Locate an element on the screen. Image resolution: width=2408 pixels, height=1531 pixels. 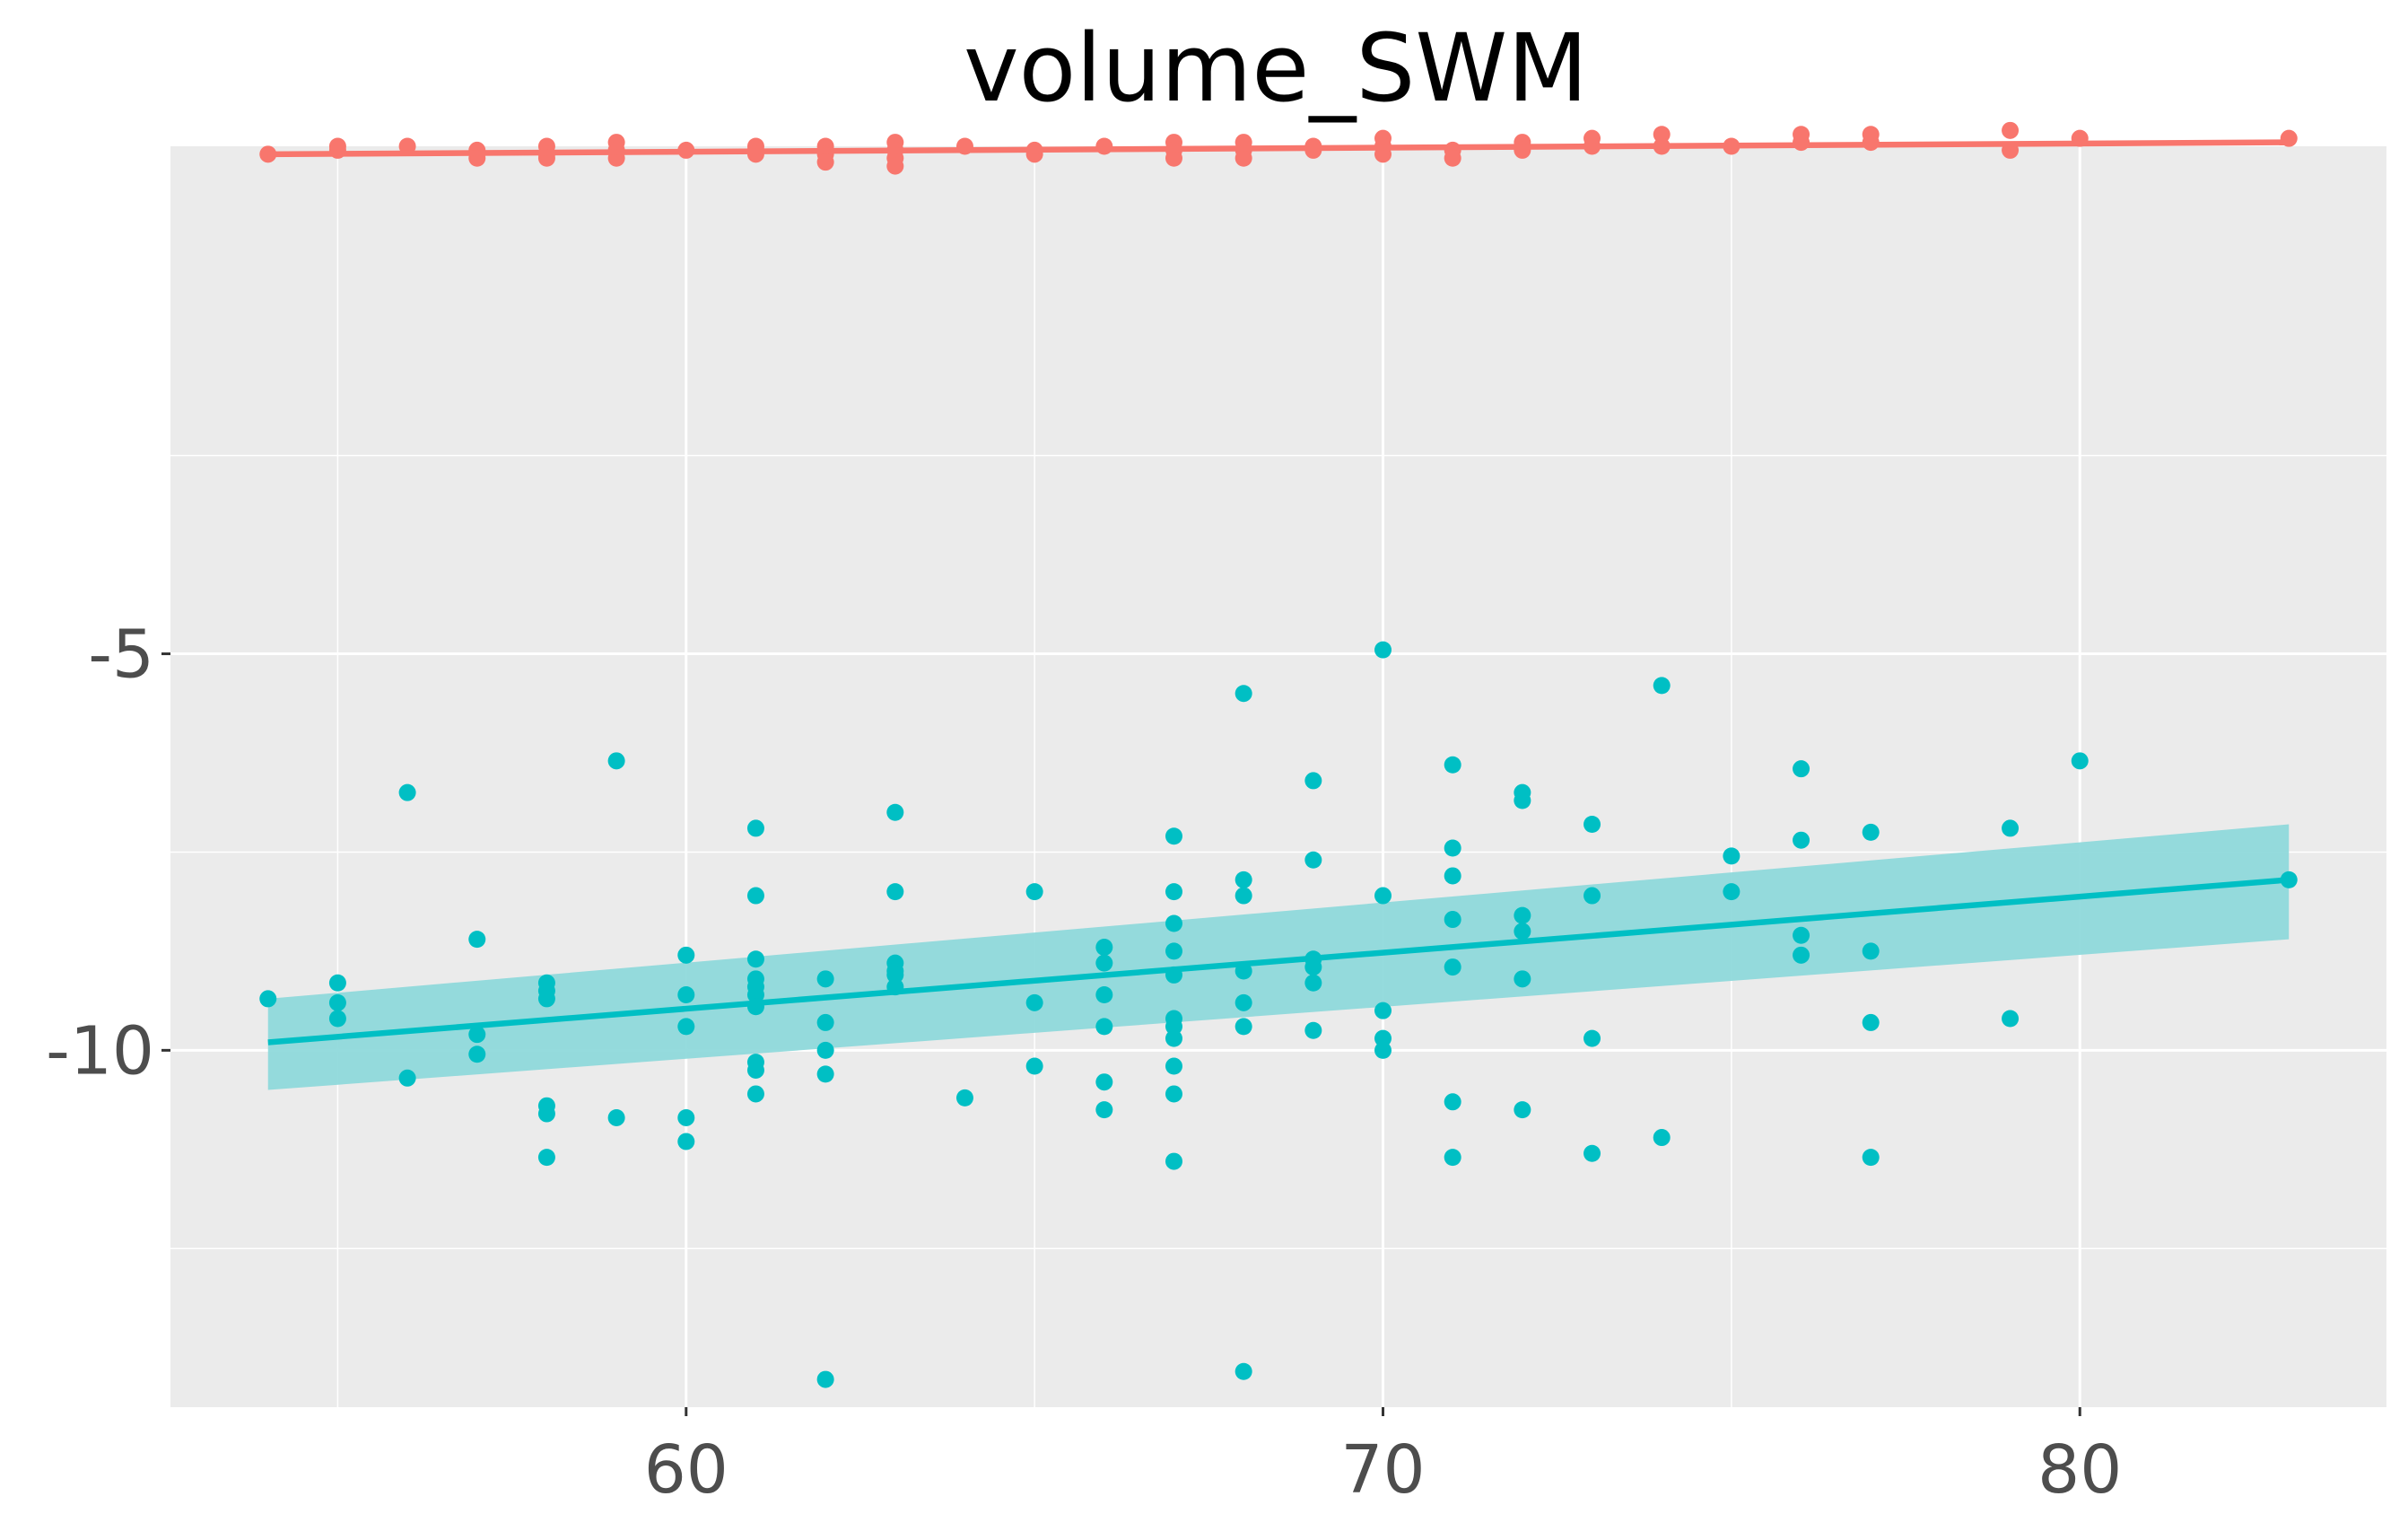
y-tick-label: -10 is located at coordinates (100, 1050).